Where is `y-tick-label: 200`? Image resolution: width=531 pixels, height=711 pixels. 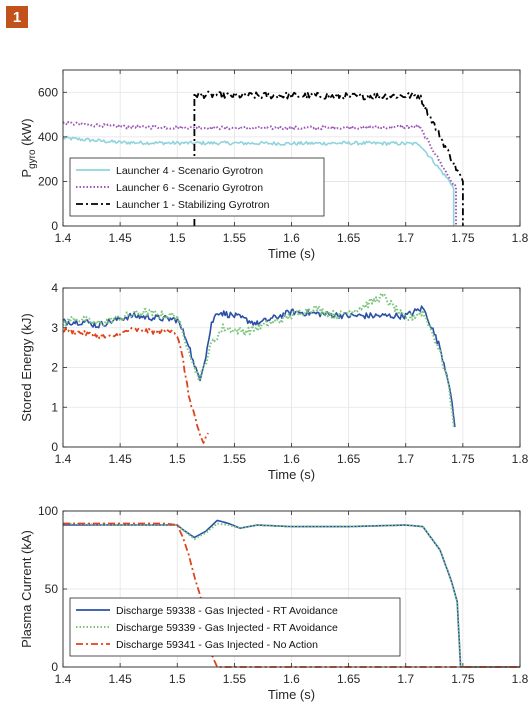
y-tick-label: 200 is located at coordinates (48, 181).